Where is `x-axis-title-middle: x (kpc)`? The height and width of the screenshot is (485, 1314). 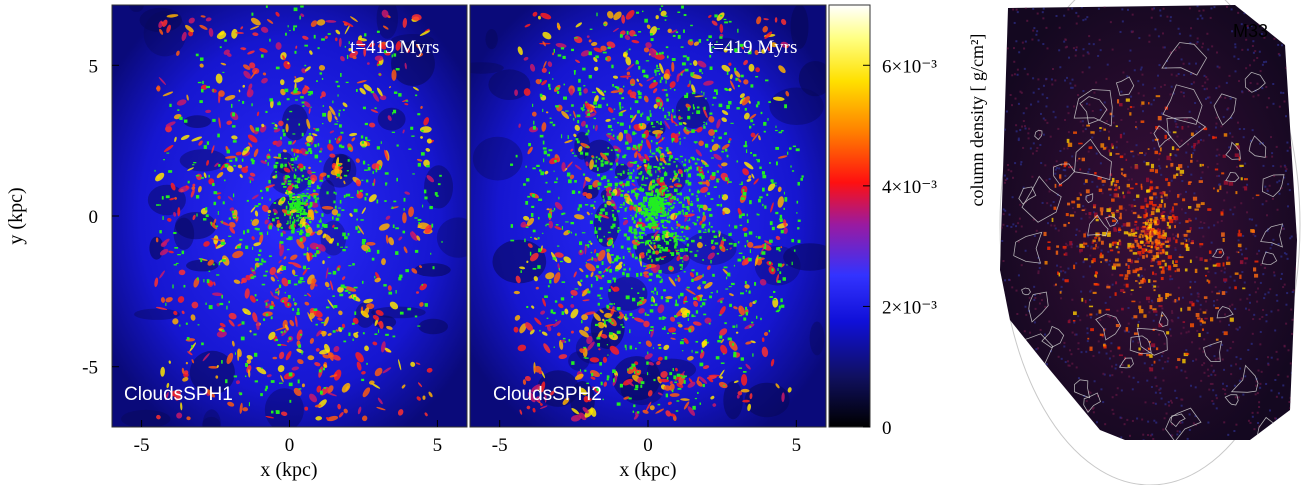 x-axis-title-middle: x (kpc) is located at coordinates (647, 470).